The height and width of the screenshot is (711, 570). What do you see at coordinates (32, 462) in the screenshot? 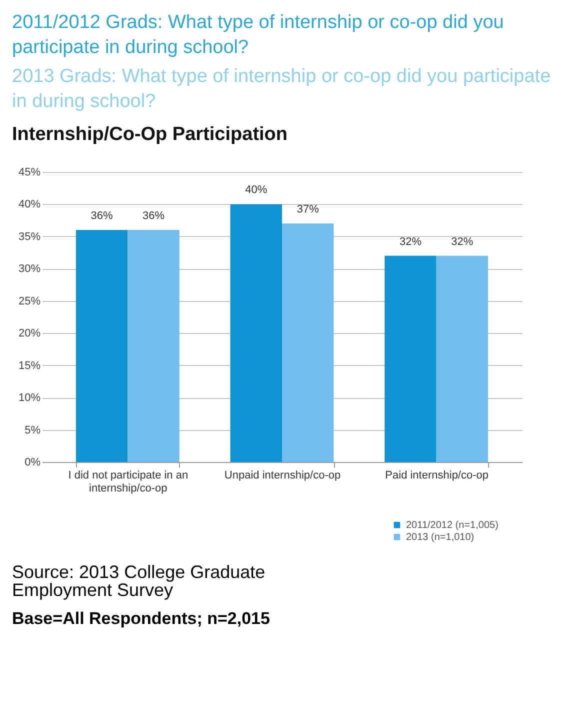
I see `y-tick-label: 0%` at bounding box center [32, 462].